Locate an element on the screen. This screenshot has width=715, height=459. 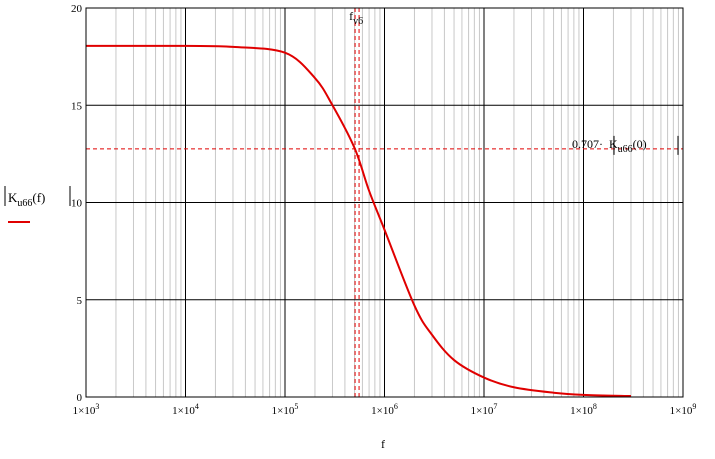
y-tick-label: 10 is located at coordinates (77, 204).